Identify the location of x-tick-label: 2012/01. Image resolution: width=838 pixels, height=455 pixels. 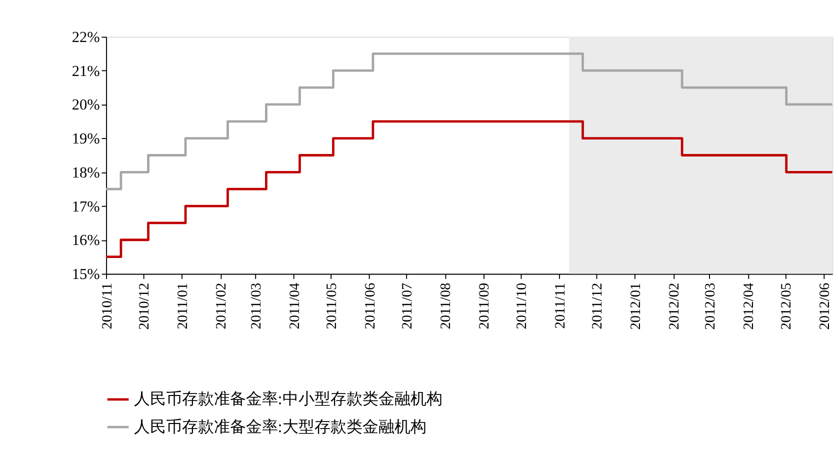
(636, 306).